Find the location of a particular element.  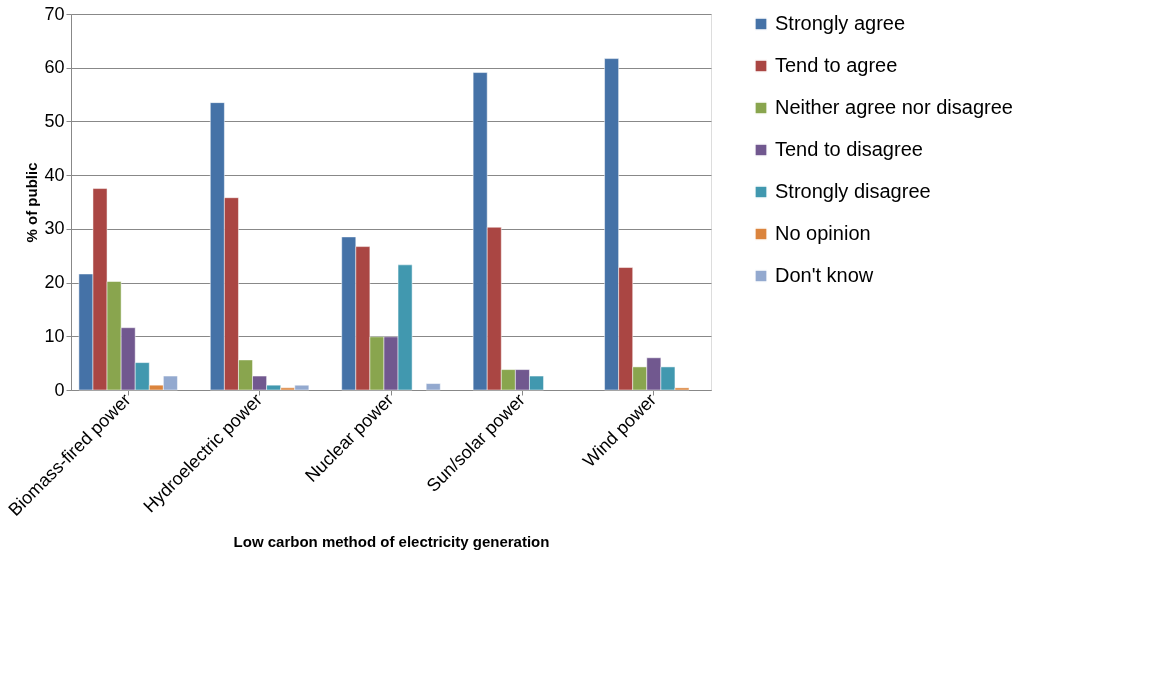

y-tick-label: 30 is located at coordinates (54, 228).